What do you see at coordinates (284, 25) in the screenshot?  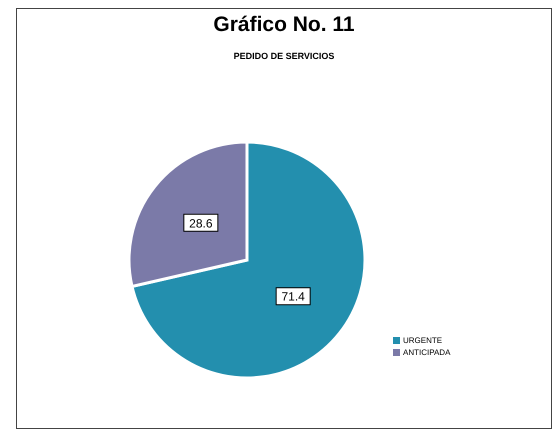 I see `chart-title: Gráfico No. 11` at bounding box center [284, 25].